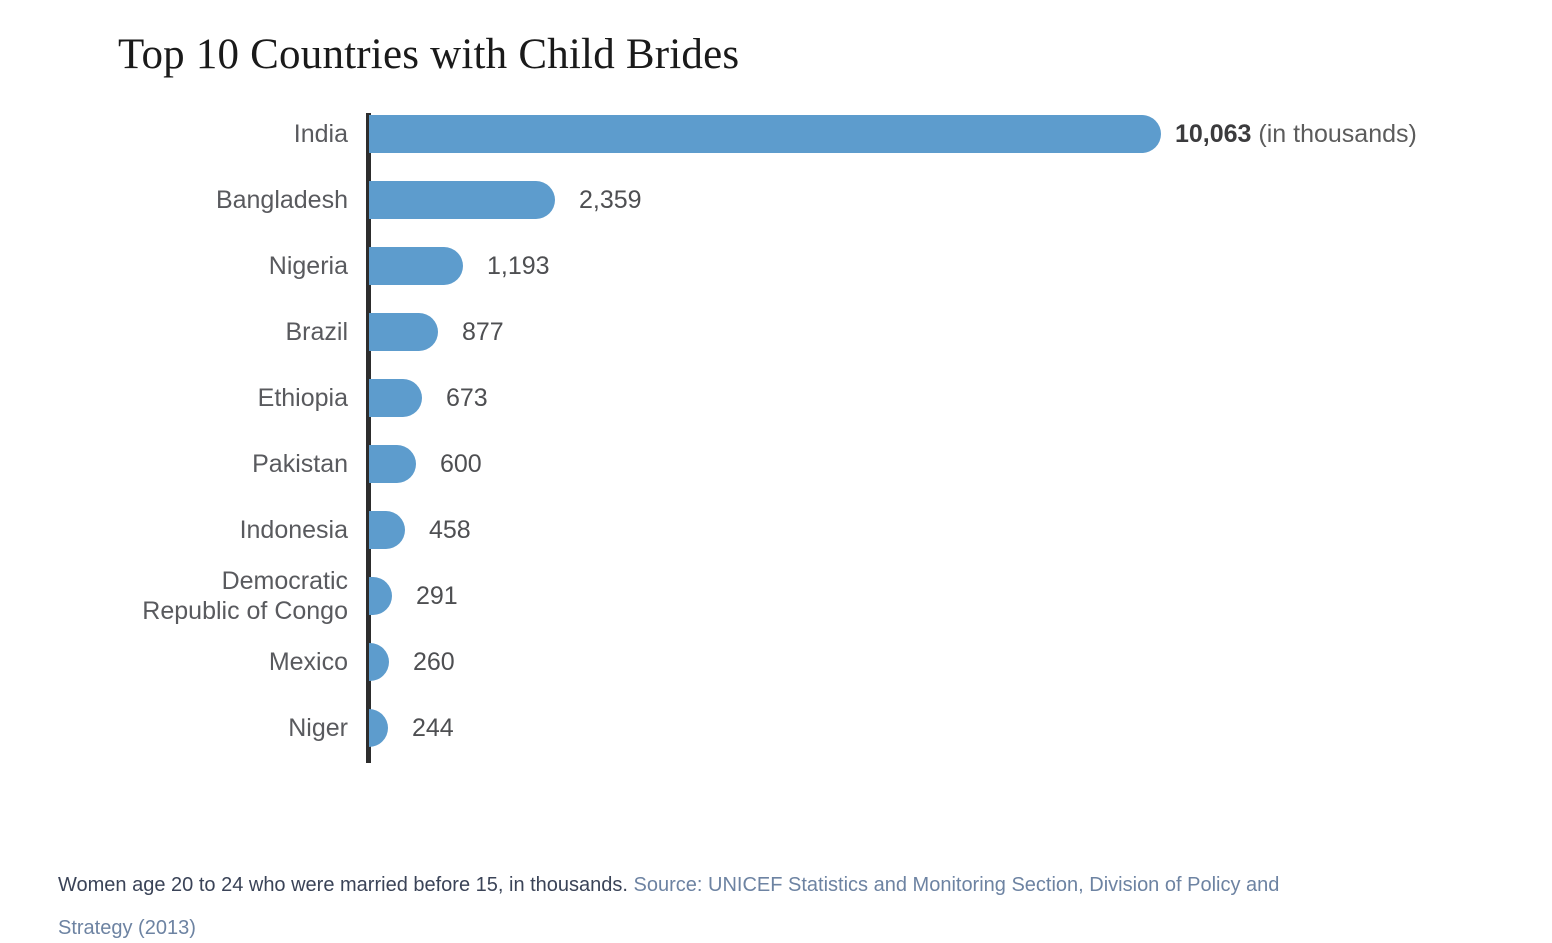  What do you see at coordinates (308, 662) in the screenshot?
I see `category-label: Mexico` at bounding box center [308, 662].